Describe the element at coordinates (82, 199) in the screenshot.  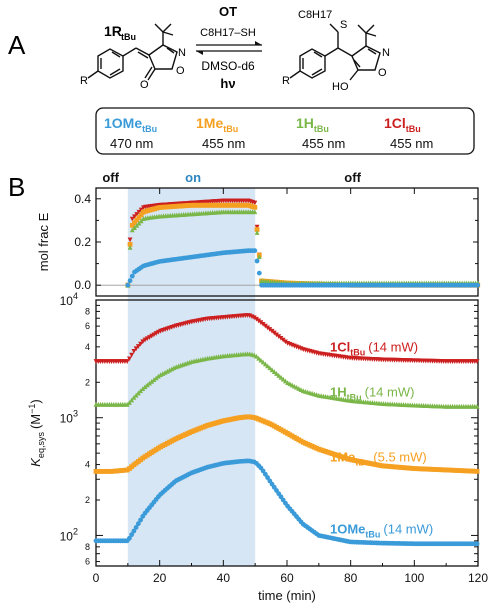
I see `y-tick-label: 0.4` at that location.